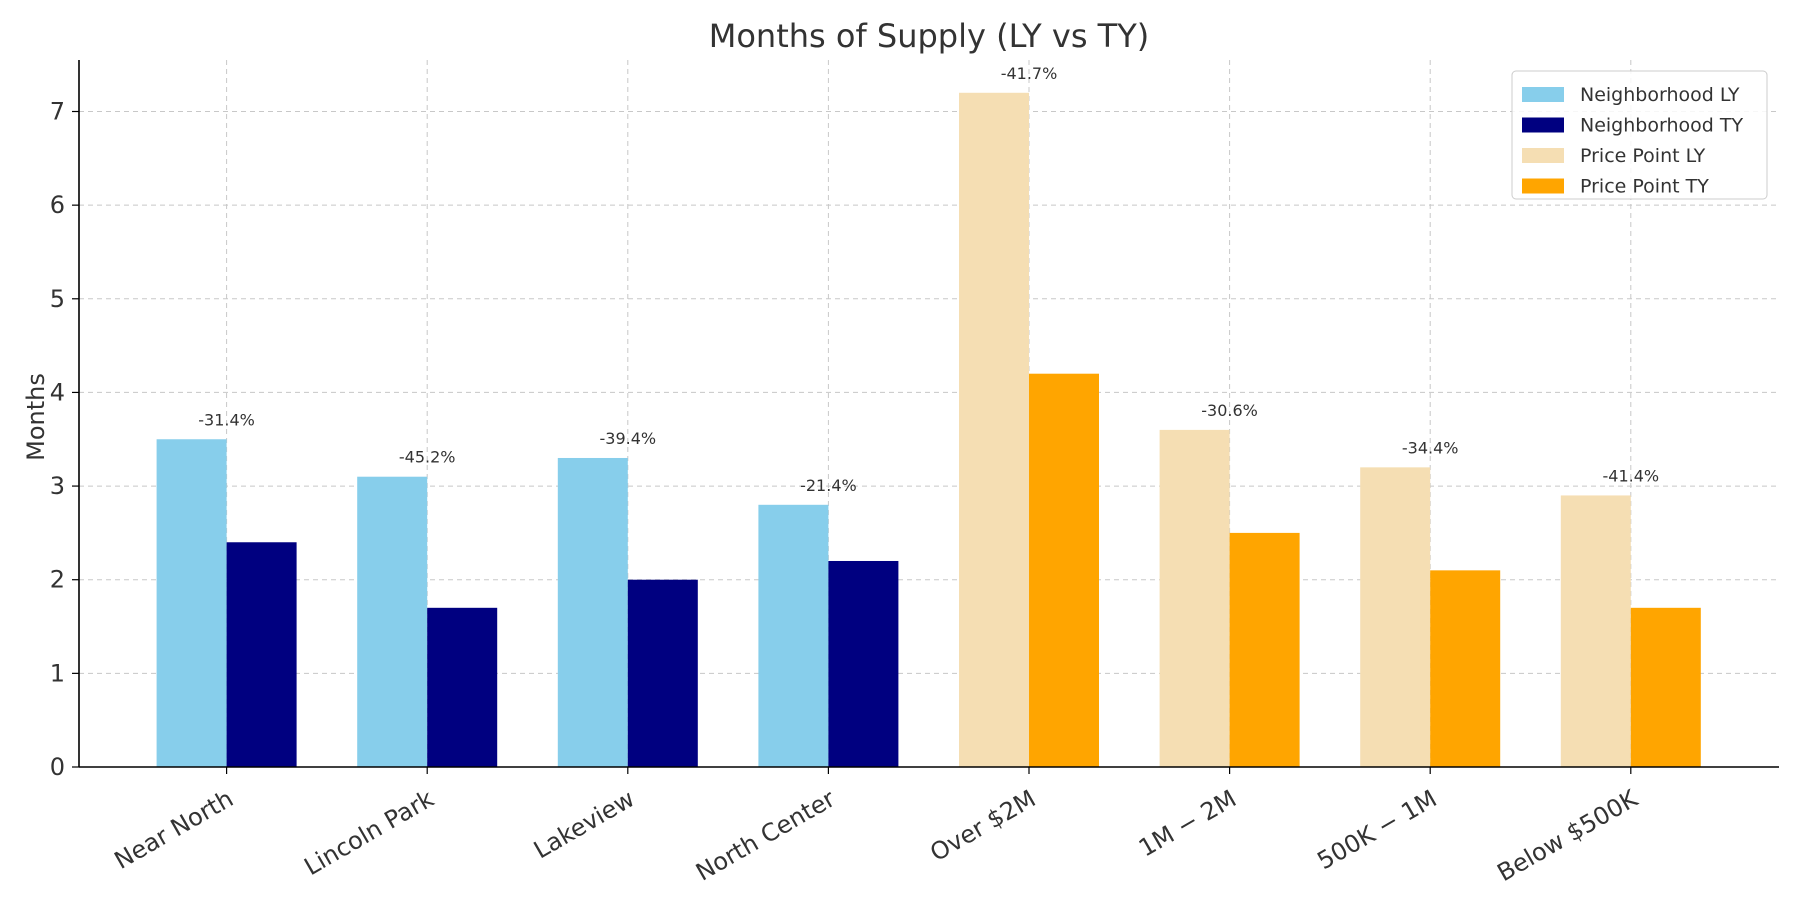 The width and height of the screenshot is (1800, 900). What do you see at coordinates (1643, 156) in the screenshot?
I see `legend-label: Price Point LY` at bounding box center [1643, 156].